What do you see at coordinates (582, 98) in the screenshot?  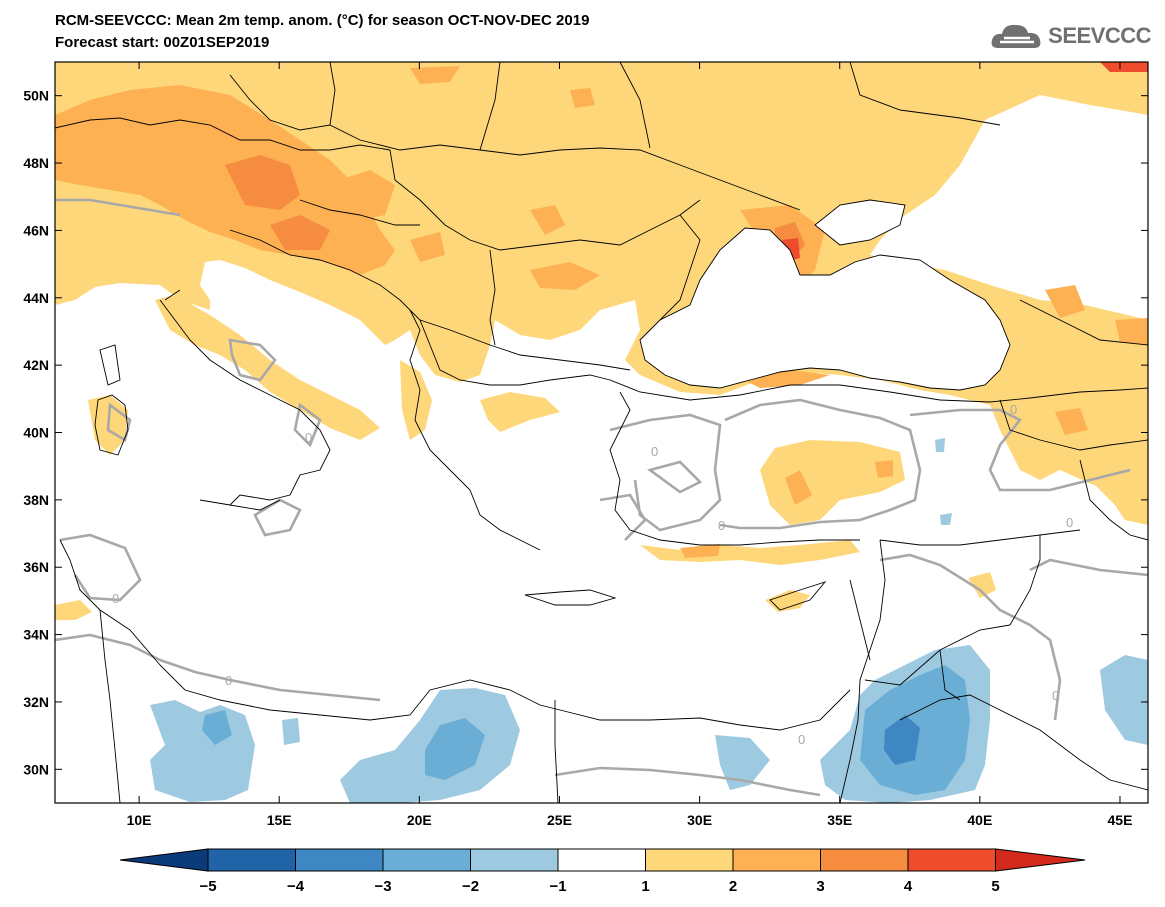 I see `warmer-region-ukraine` at bounding box center [582, 98].